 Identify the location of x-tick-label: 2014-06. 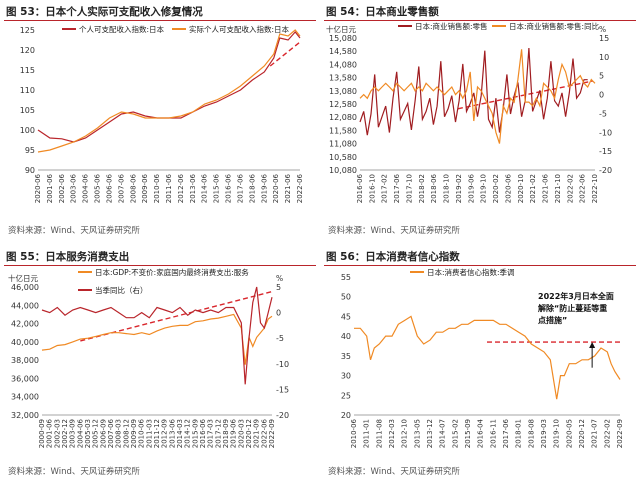
(205, 188).